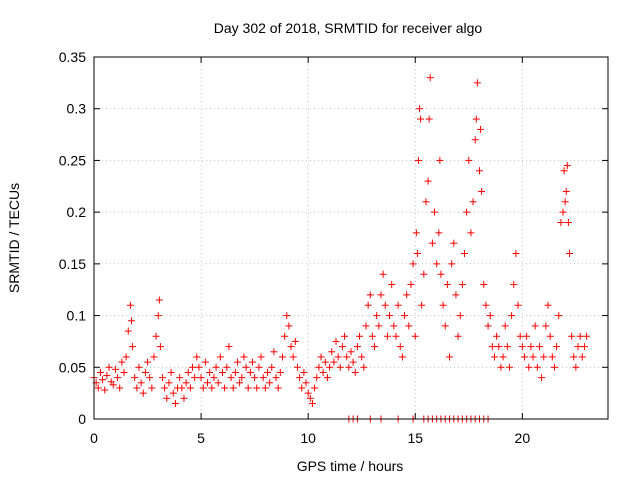 The image size is (640, 480). Describe the element at coordinates (523, 438) in the screenshot. I see `x-tick-label: 20` at that location.